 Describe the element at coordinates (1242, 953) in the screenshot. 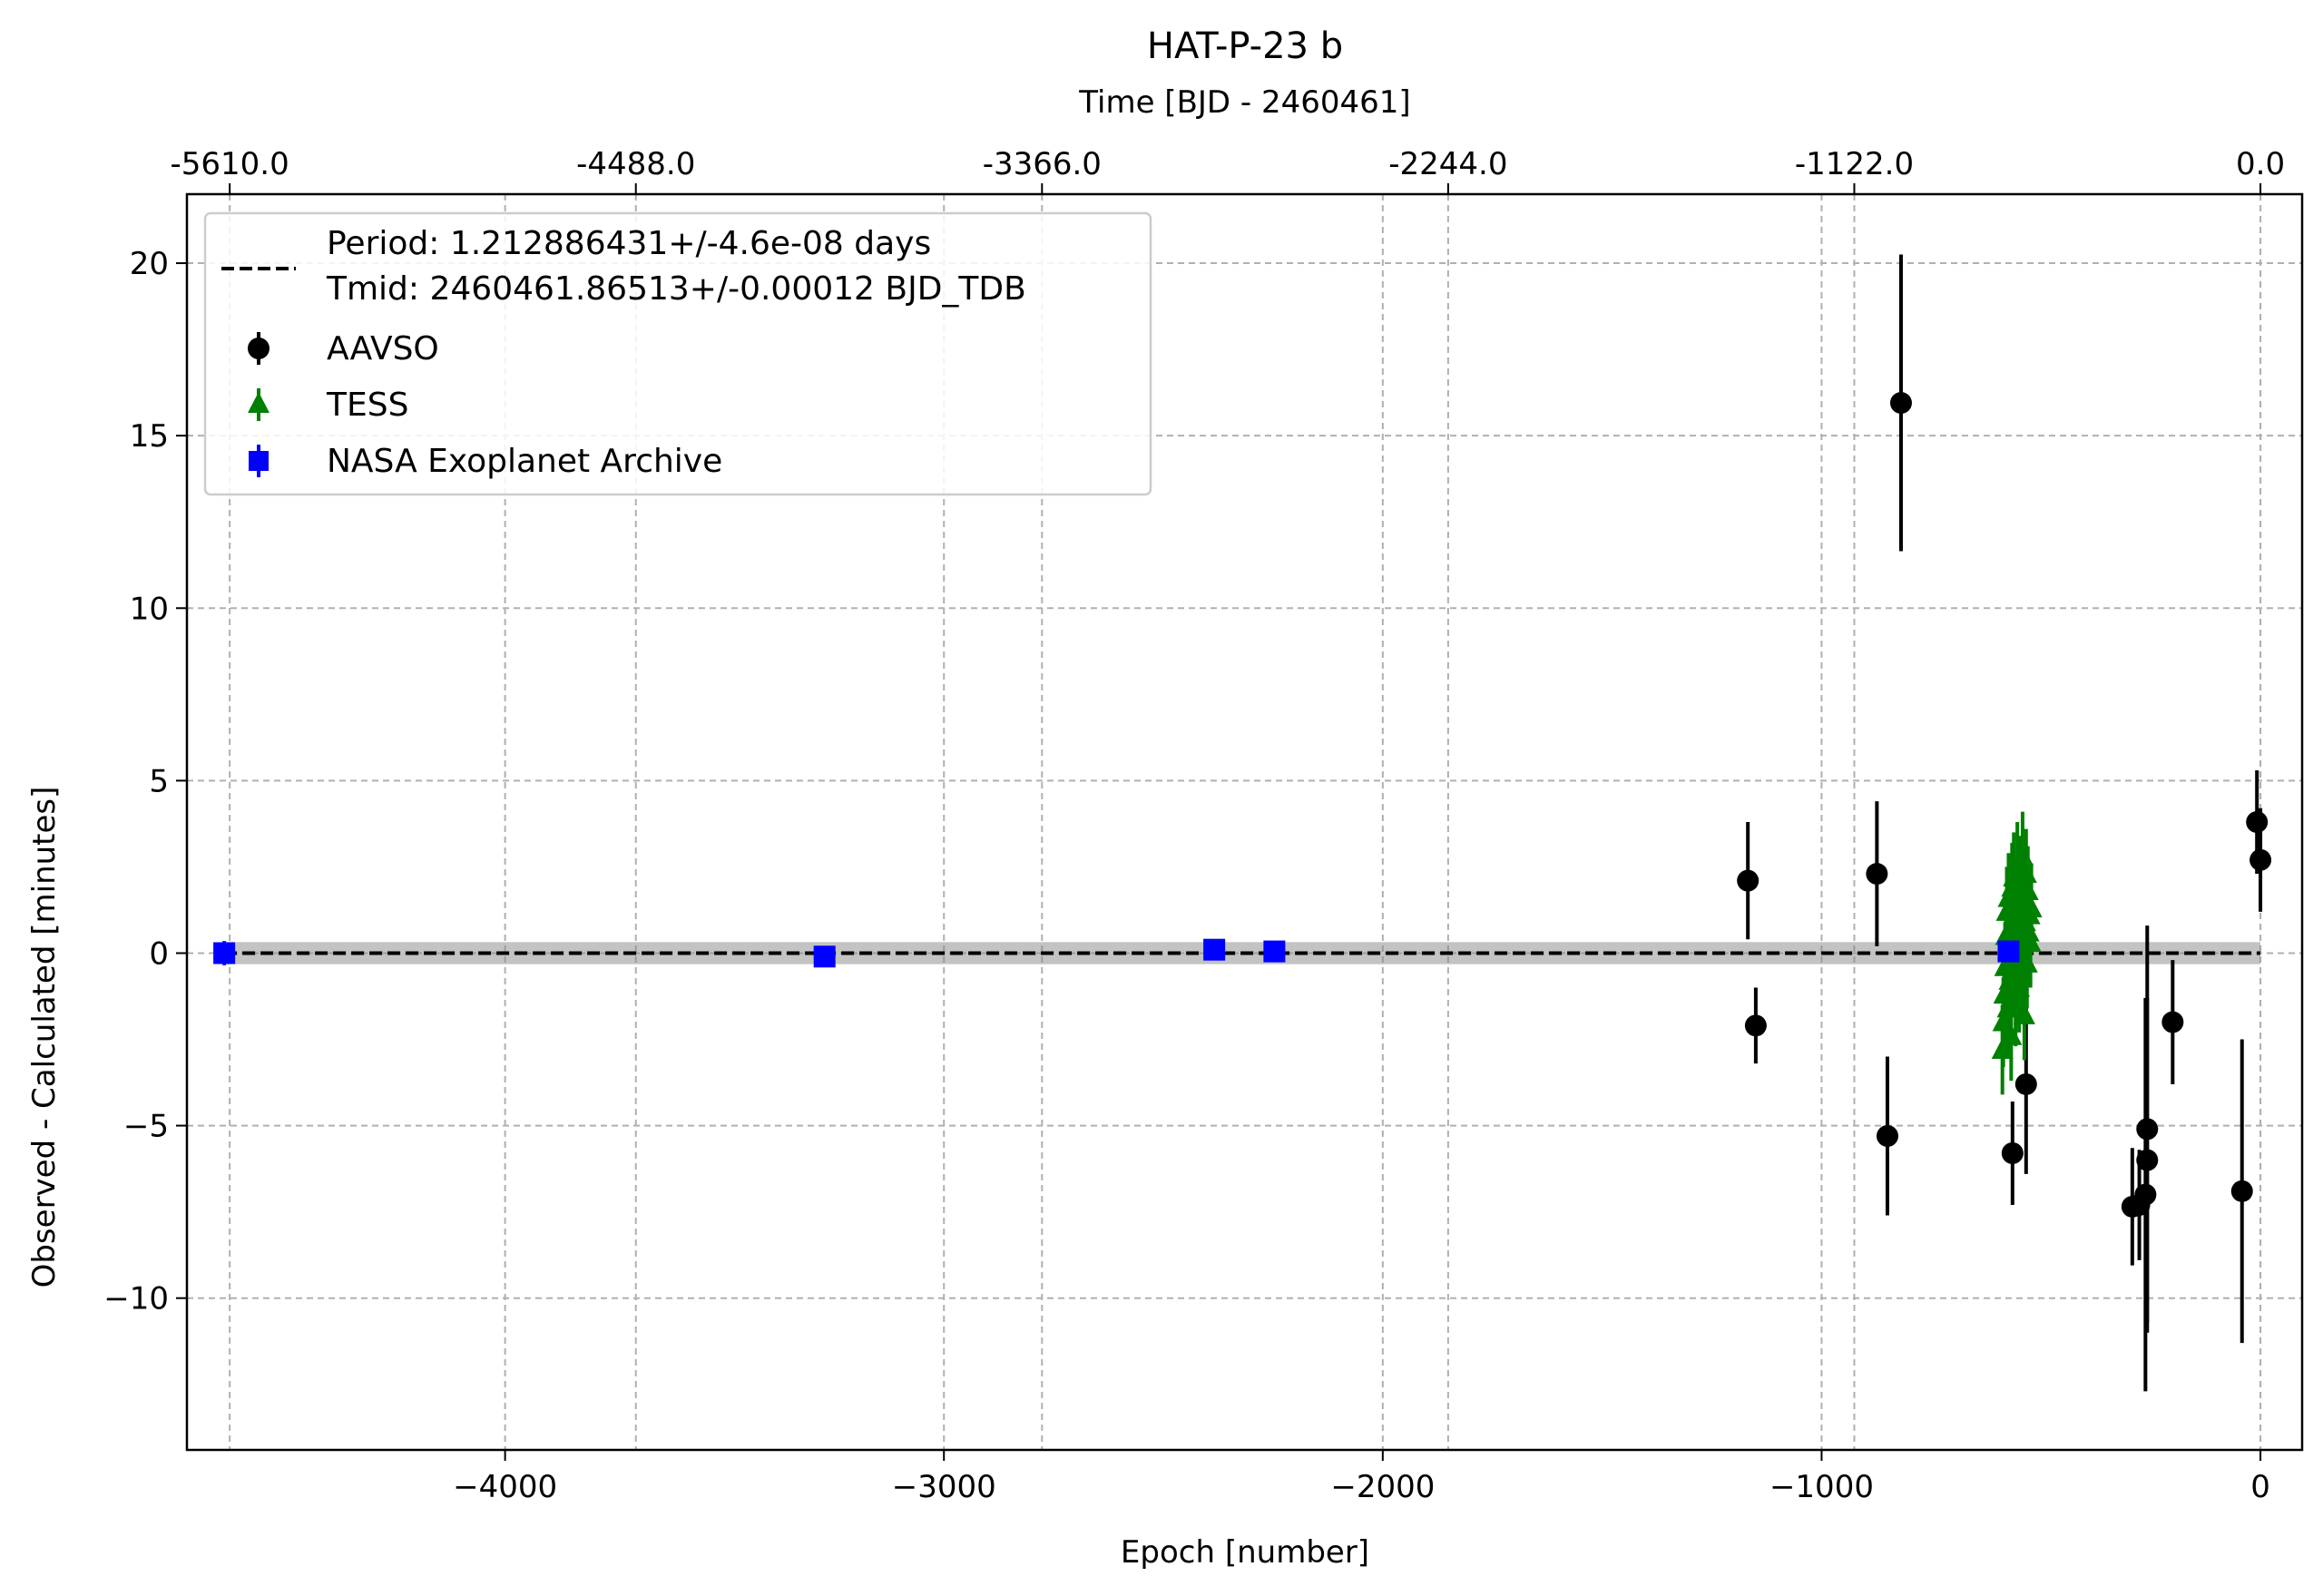

I see `fit-line-group` at that location.